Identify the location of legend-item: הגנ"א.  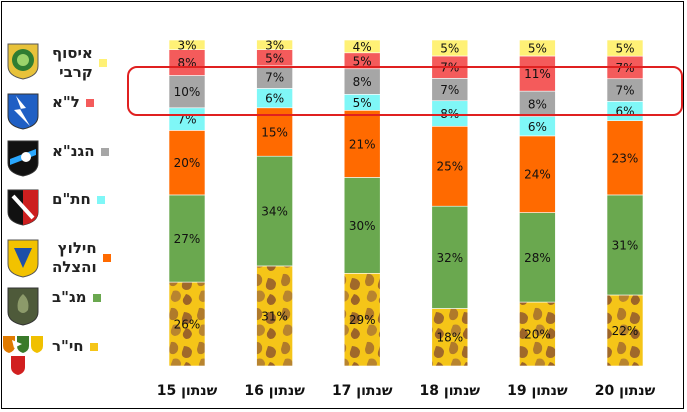
(80, 151).